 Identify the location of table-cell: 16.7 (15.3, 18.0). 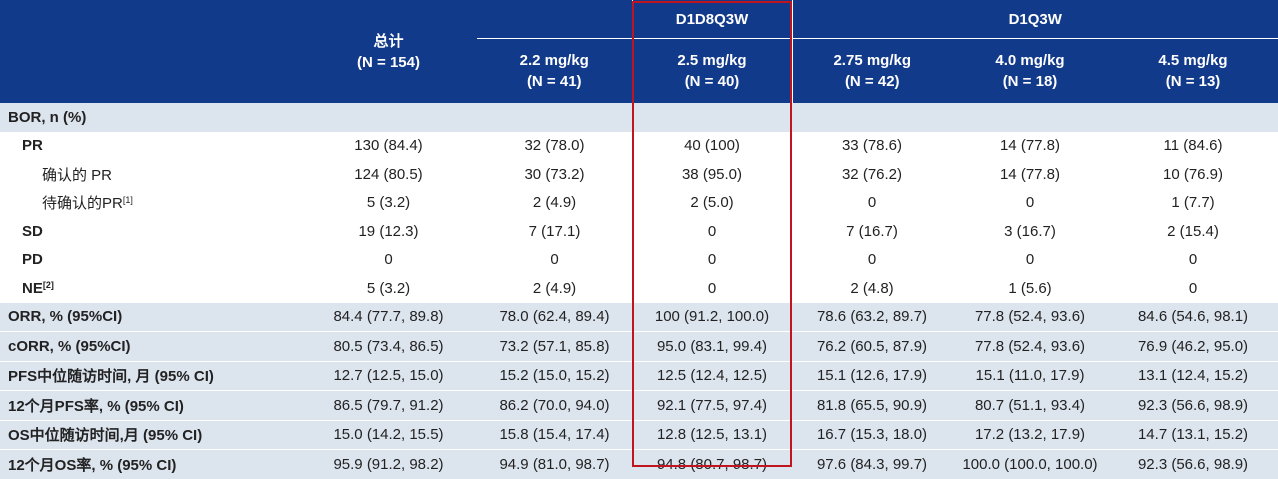
(872, 434).